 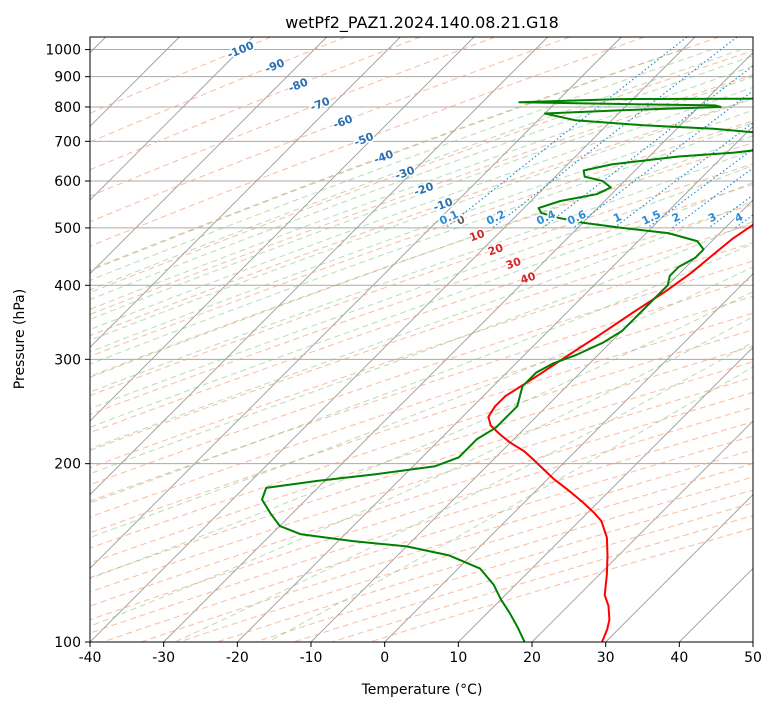 I want to click on x-tick-label: -20, so click(x=237, y=658).